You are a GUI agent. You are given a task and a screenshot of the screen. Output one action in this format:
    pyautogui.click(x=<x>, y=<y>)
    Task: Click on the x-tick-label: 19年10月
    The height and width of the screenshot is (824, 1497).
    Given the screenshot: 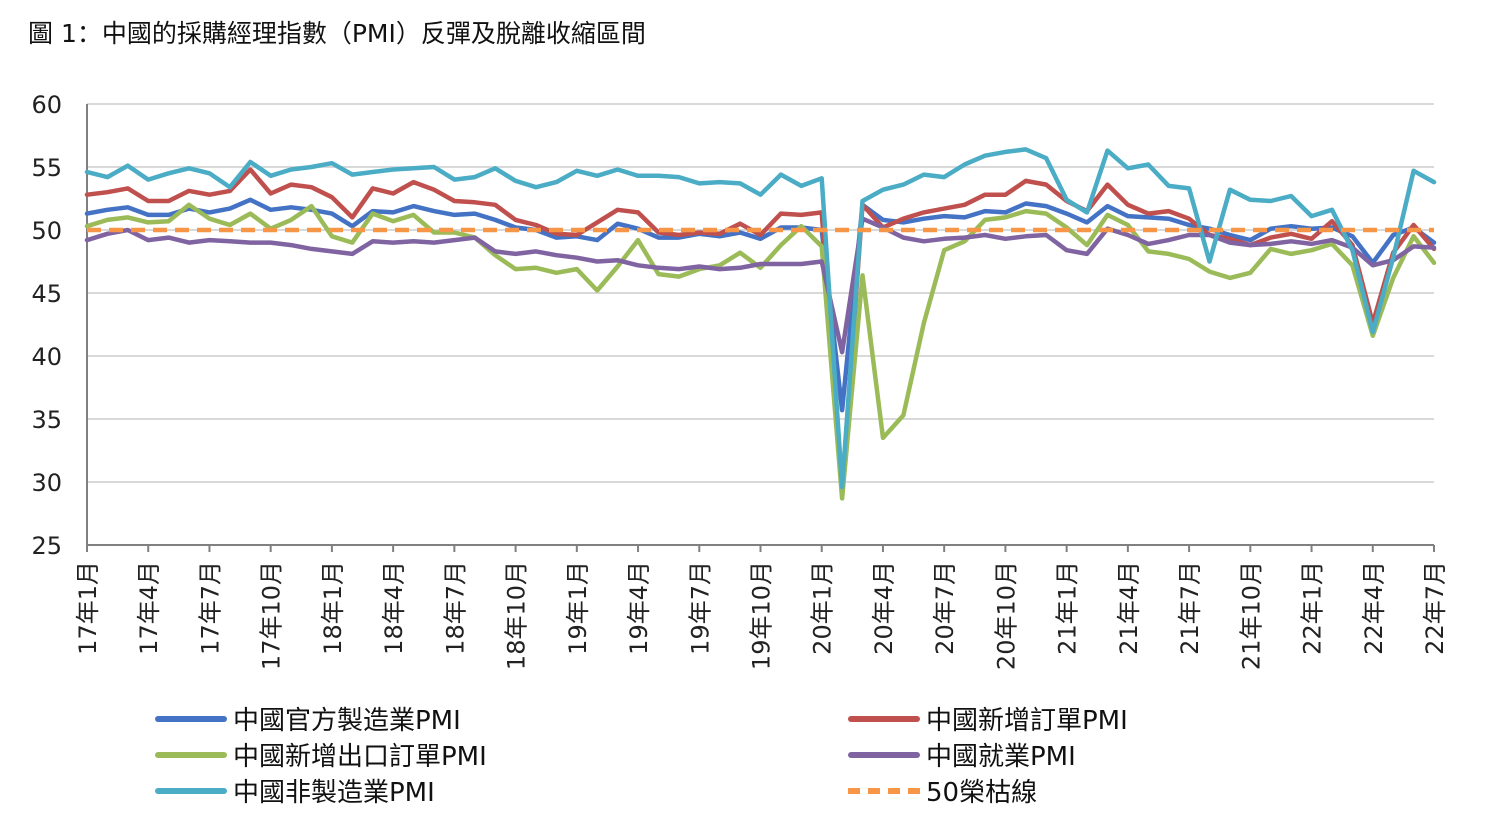 What is the action you would take?
    pyautogui.click(x=762, y=615)
    